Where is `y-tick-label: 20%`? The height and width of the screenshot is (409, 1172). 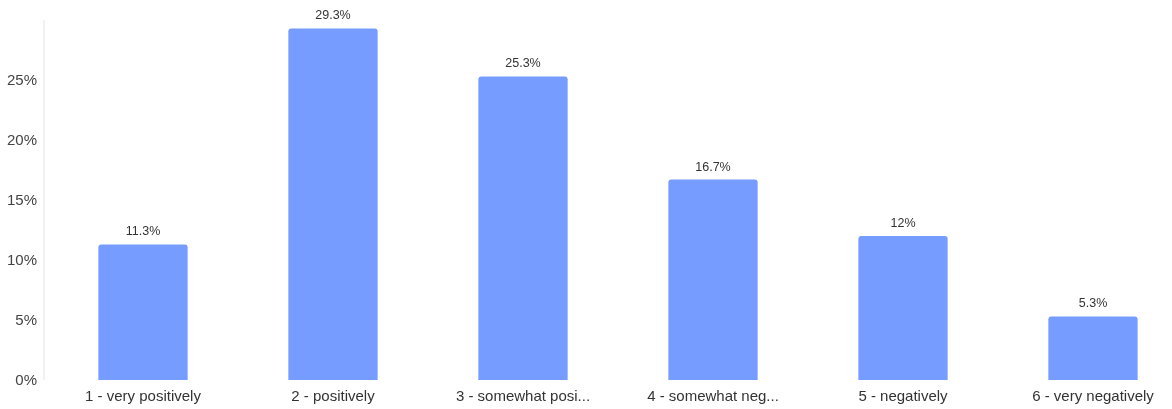 y-tick-label: 20% is located at coordinates (21, 140).